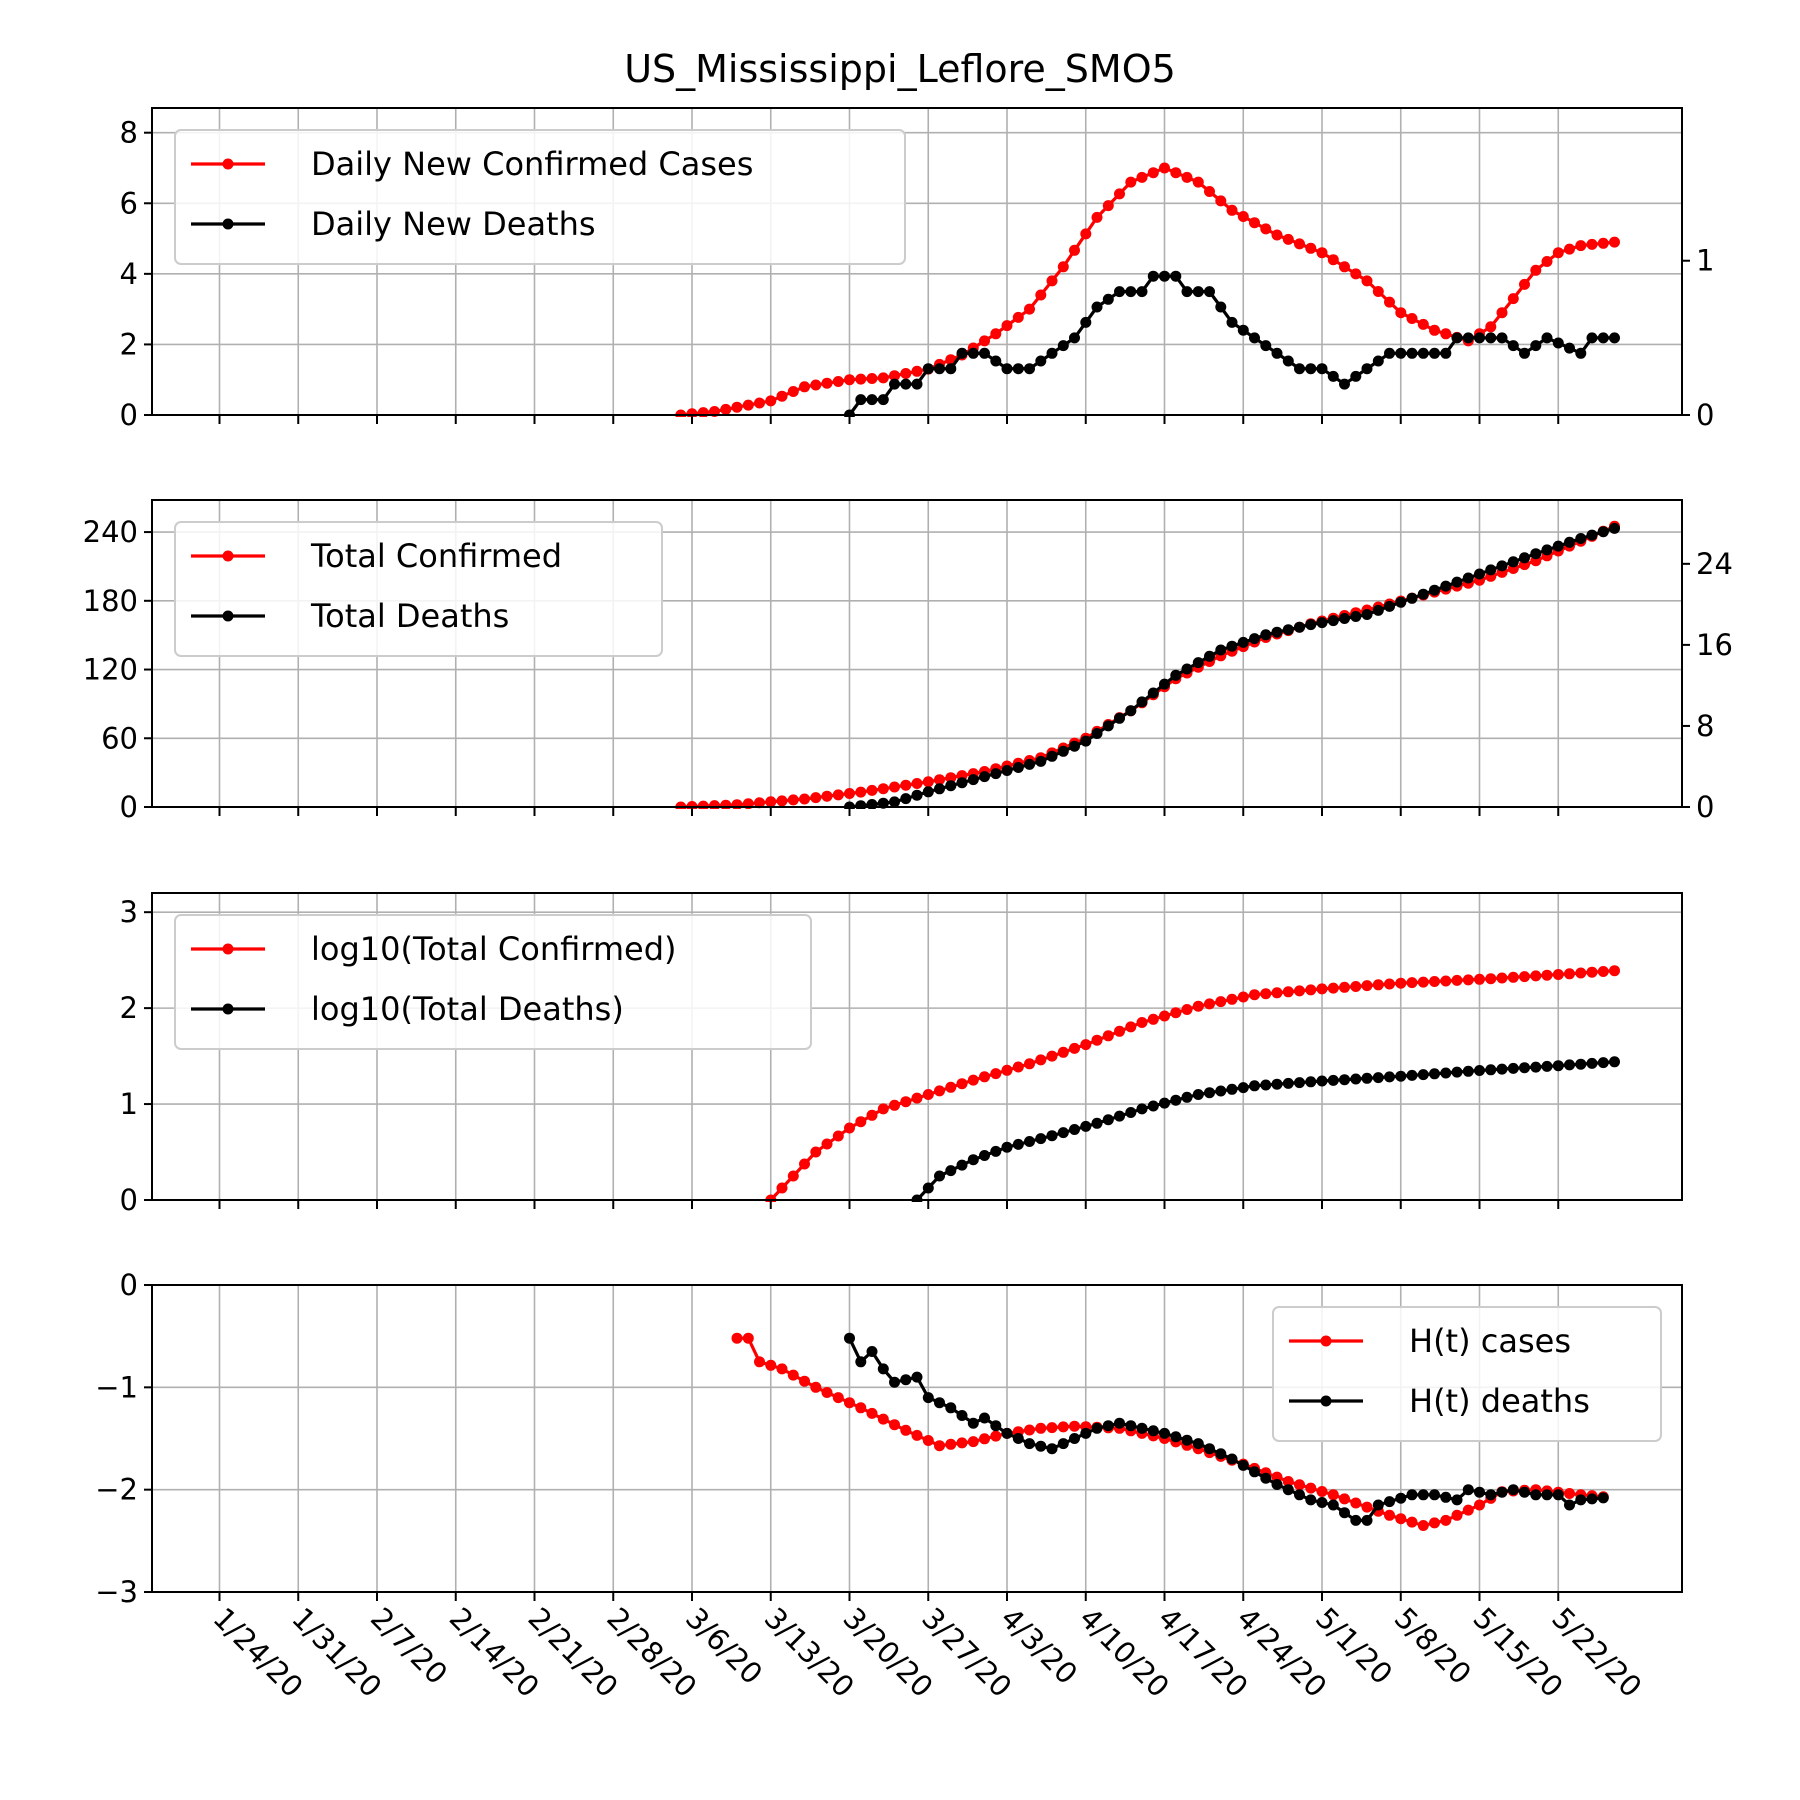 This screenshot has width=1800, height=1800. I want to click on legend-label: Daily New Deaths, so click(453, 224).